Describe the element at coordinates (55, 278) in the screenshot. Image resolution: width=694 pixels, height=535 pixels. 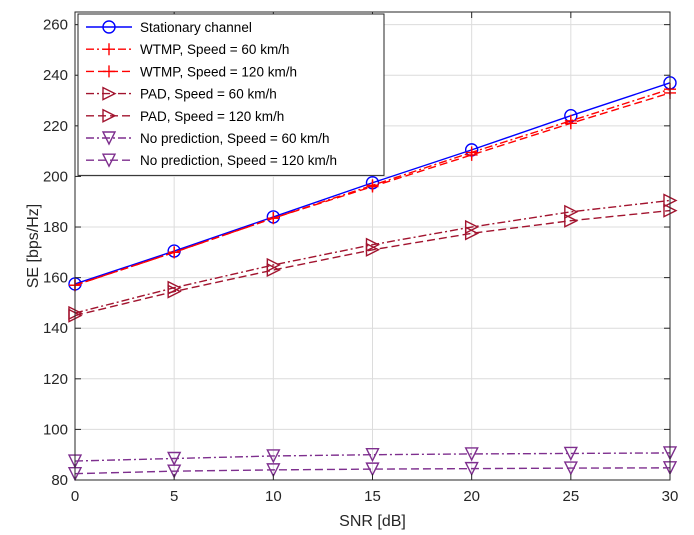
I see `y-tick-label: 160` at that location.